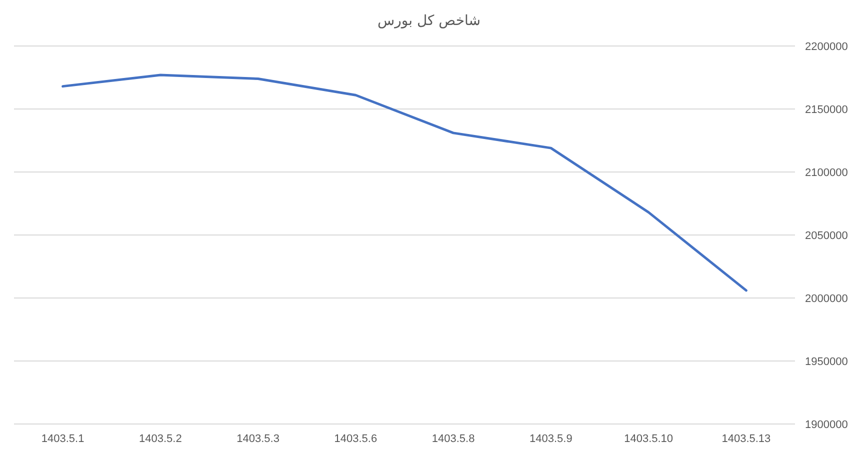  What do you see at coordinates (826, 362) in the screenshot?
I see `y-tick-label: 1950000` at bounding box center [826, 362].